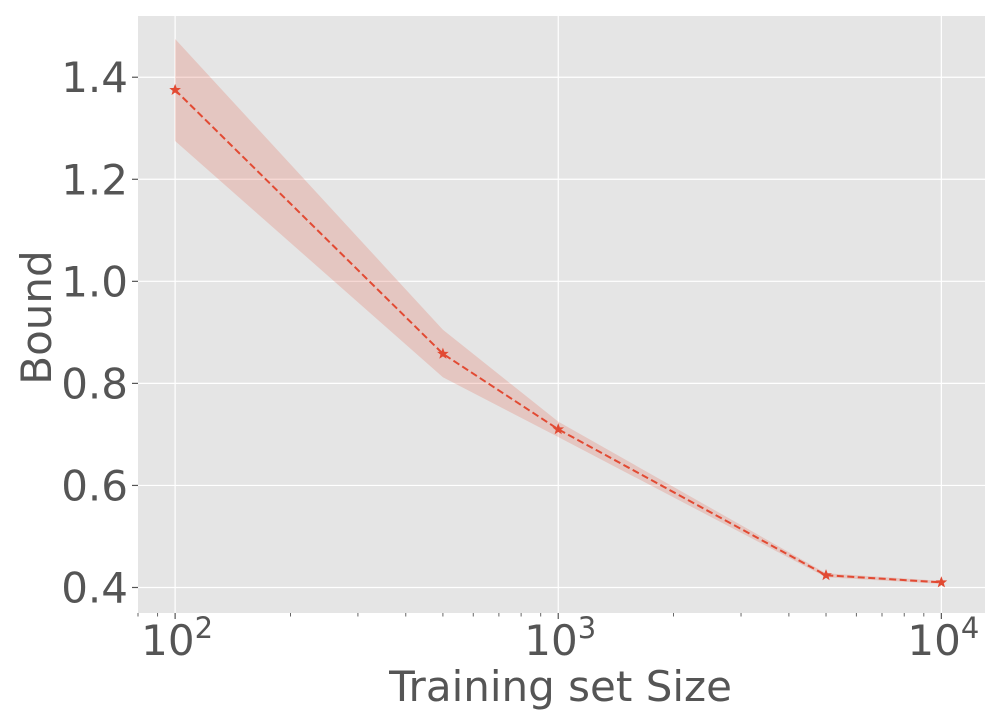 This screenshot has height=724, width=1000. I want to click on y-tick-label: 0.8, so click(94, 383).